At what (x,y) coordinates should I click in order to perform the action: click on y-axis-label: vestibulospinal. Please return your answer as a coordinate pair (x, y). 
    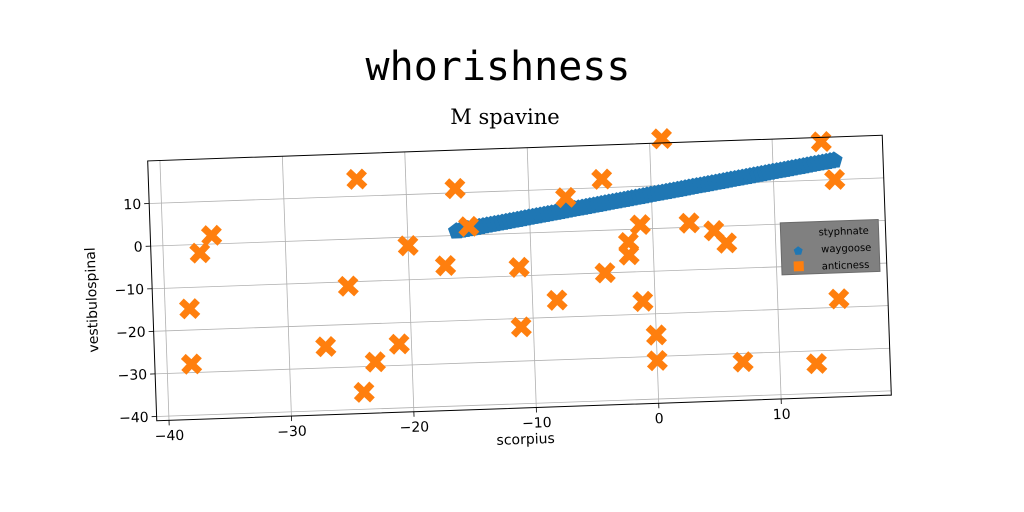
    Looking at the image, I should click on (93, 300).